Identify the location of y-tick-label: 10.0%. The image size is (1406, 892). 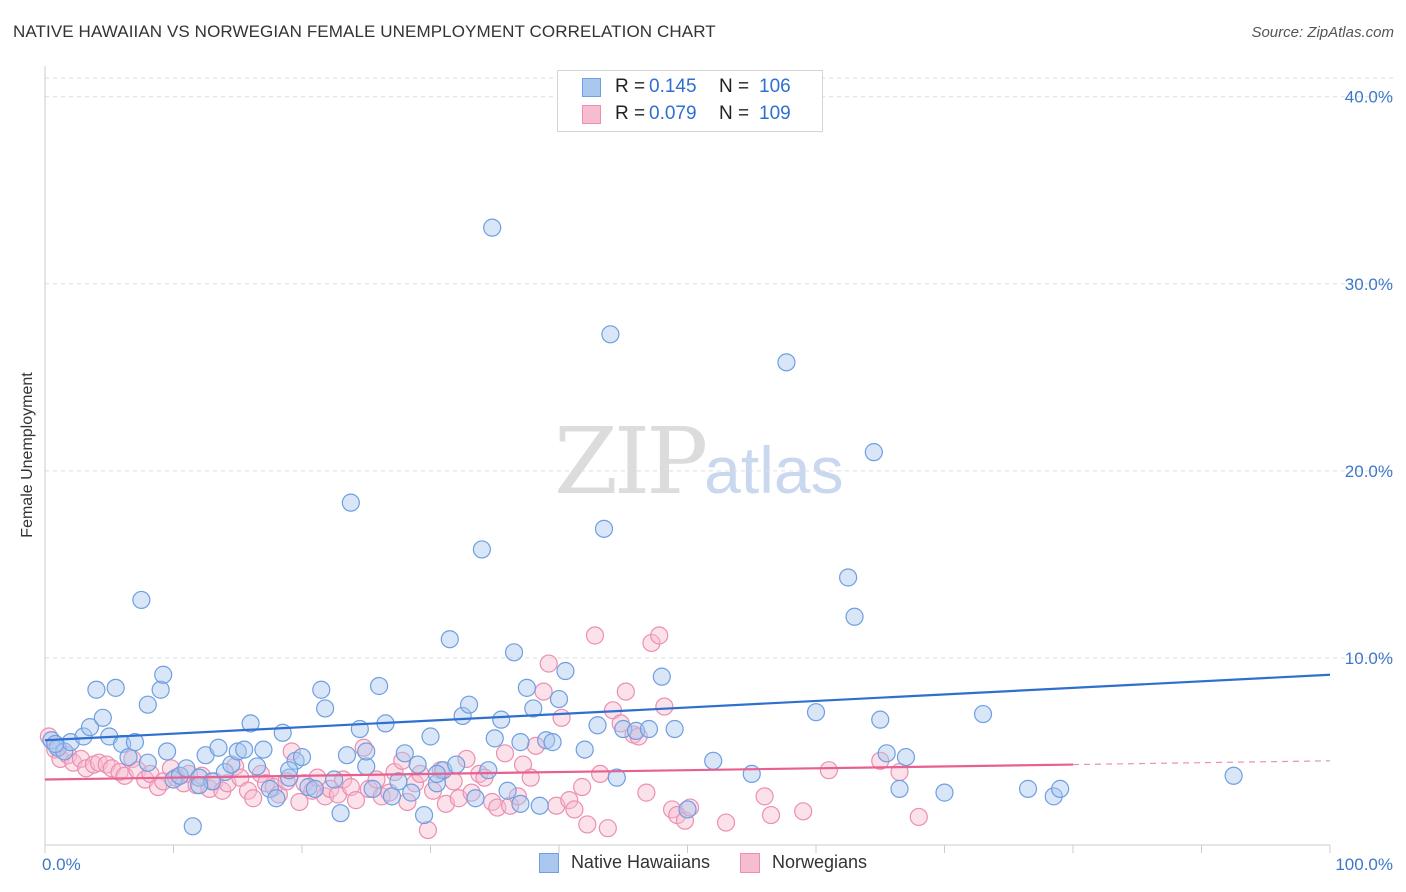
(1369, 658).